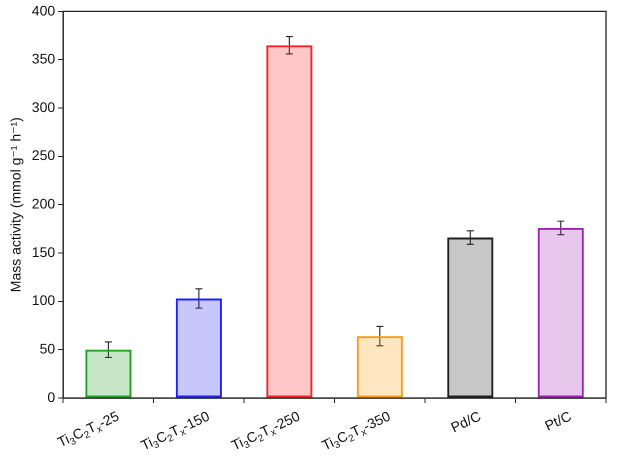  What do you see at coordinates (44, 204) in the screenshot?
I see `y-tick-label: 200` at bounding box center [44, 204].